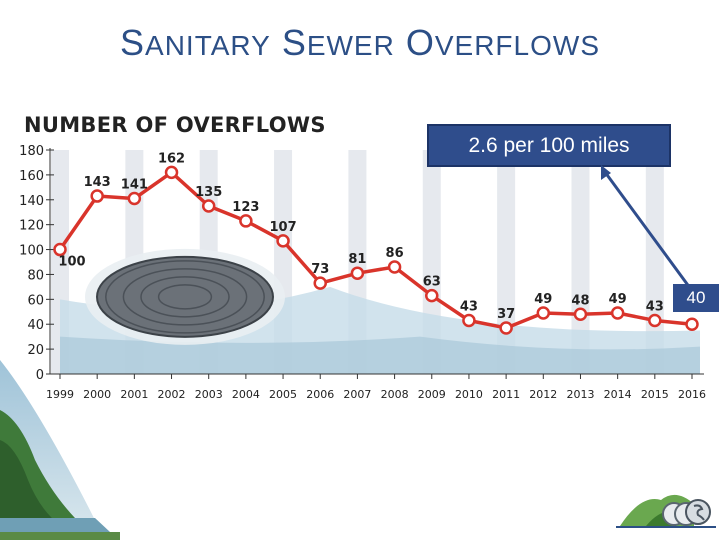  What do you see at coordinates (432, 282) in the screenshot?
I see `data-label: 63` at bounding box center [432, 282].